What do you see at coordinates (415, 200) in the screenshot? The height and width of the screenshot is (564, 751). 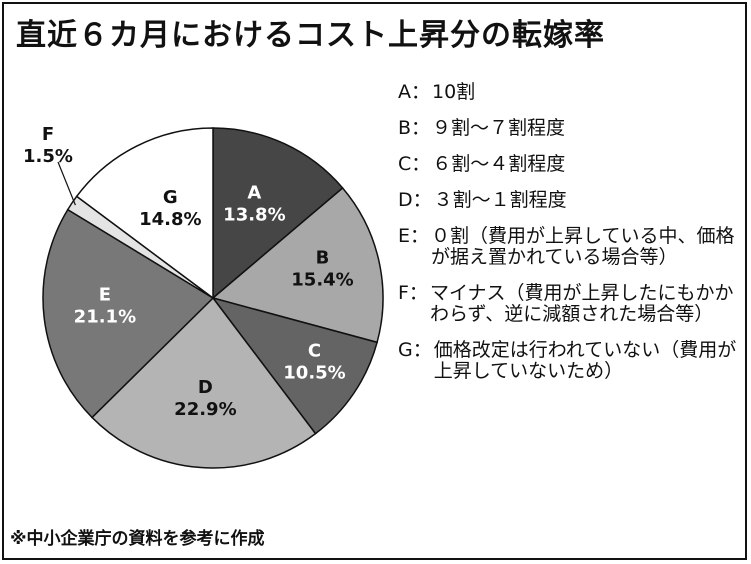 I see `legend-key: D：` at bounding box center [415, 200].